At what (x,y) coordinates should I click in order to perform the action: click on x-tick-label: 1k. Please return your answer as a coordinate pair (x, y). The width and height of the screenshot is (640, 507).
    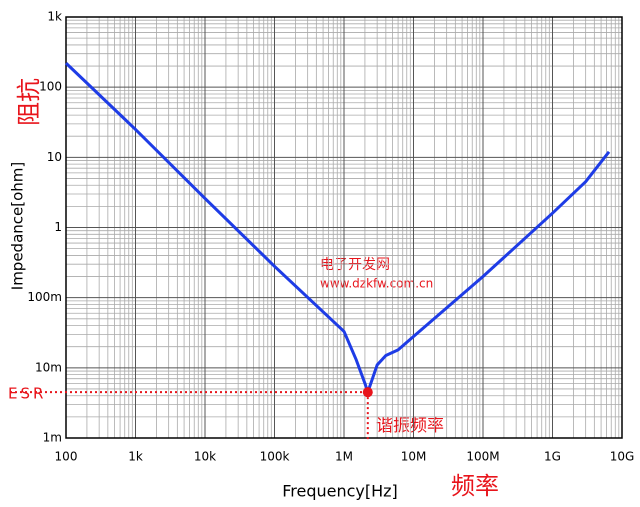
    Looking at the image, I should click on (135, 457).